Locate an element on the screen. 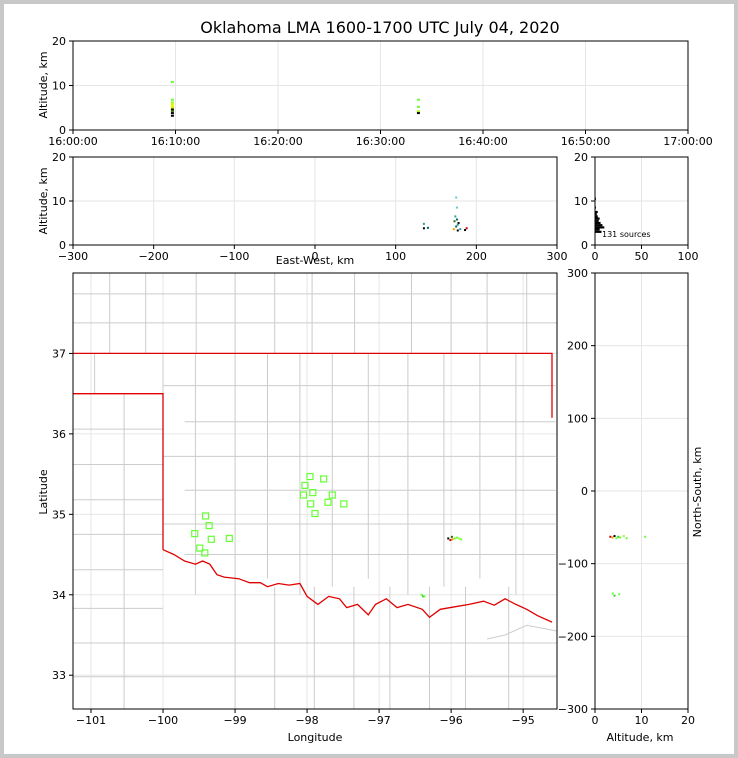 Image resolution: width=738 pixels, height=758 pixels. ew-height-xtick-label: 100 is located at coordinates (395, 256).